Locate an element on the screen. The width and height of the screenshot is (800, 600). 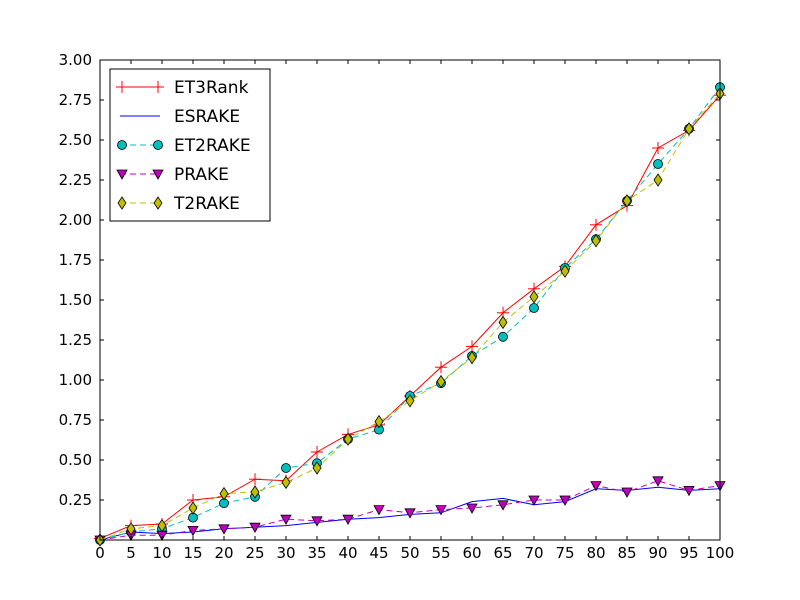
x-tick-label: 100 is located at coordinates (720, 553).